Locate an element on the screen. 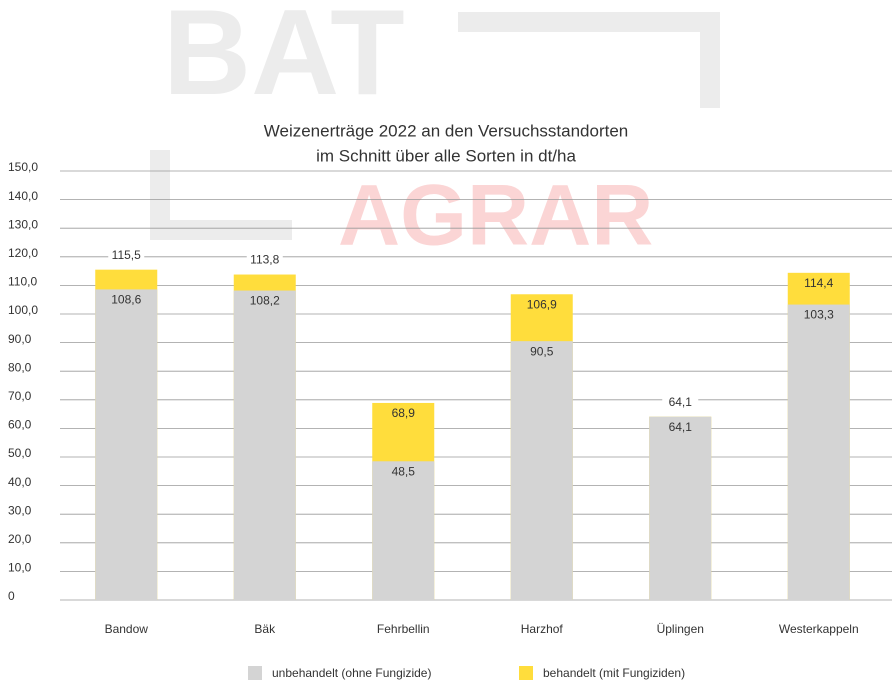 The image size is (892, 680). value-label: 103,3 is located at coordinates (819, 315).